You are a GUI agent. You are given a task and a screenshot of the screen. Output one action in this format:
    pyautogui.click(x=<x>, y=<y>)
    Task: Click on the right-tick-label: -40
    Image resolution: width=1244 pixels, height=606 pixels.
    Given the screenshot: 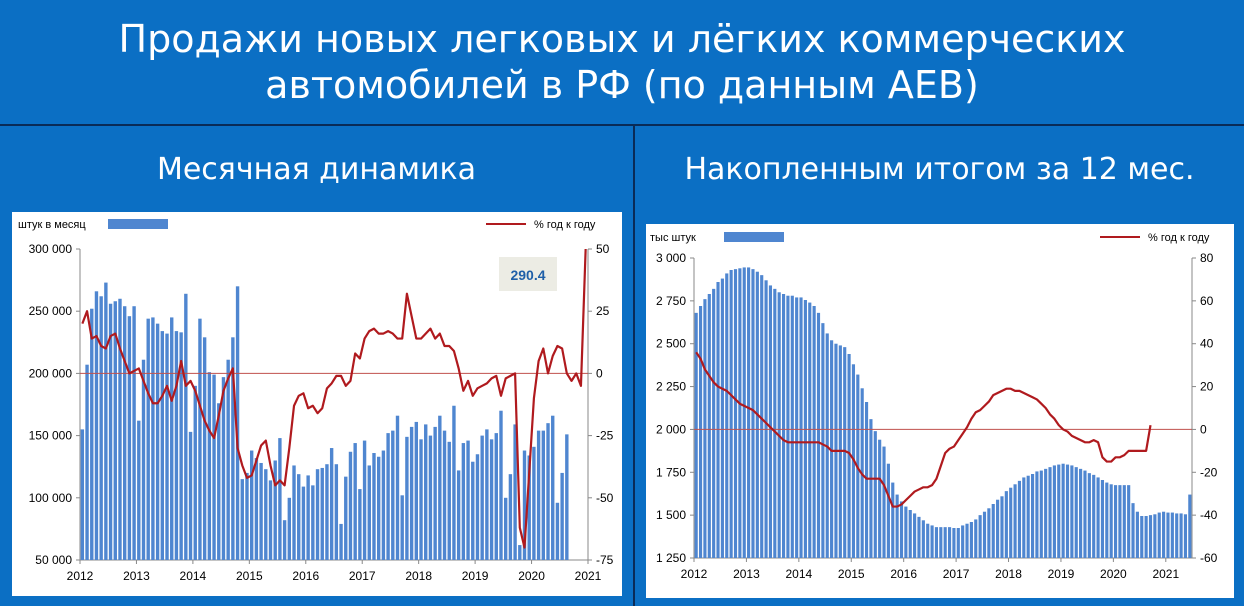 What is the action you would take?
    pyautogui.click(x=1209, y=515)
    